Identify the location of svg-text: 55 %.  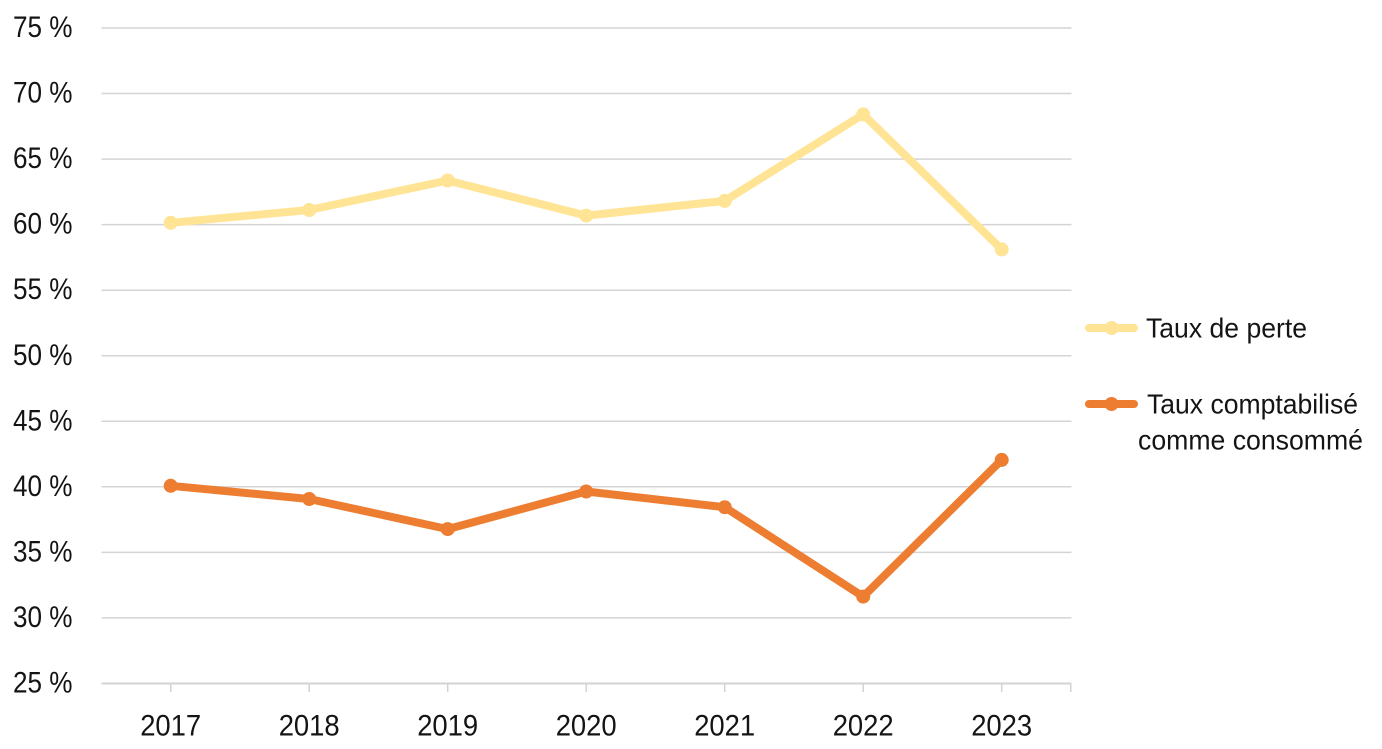
(43, 289).